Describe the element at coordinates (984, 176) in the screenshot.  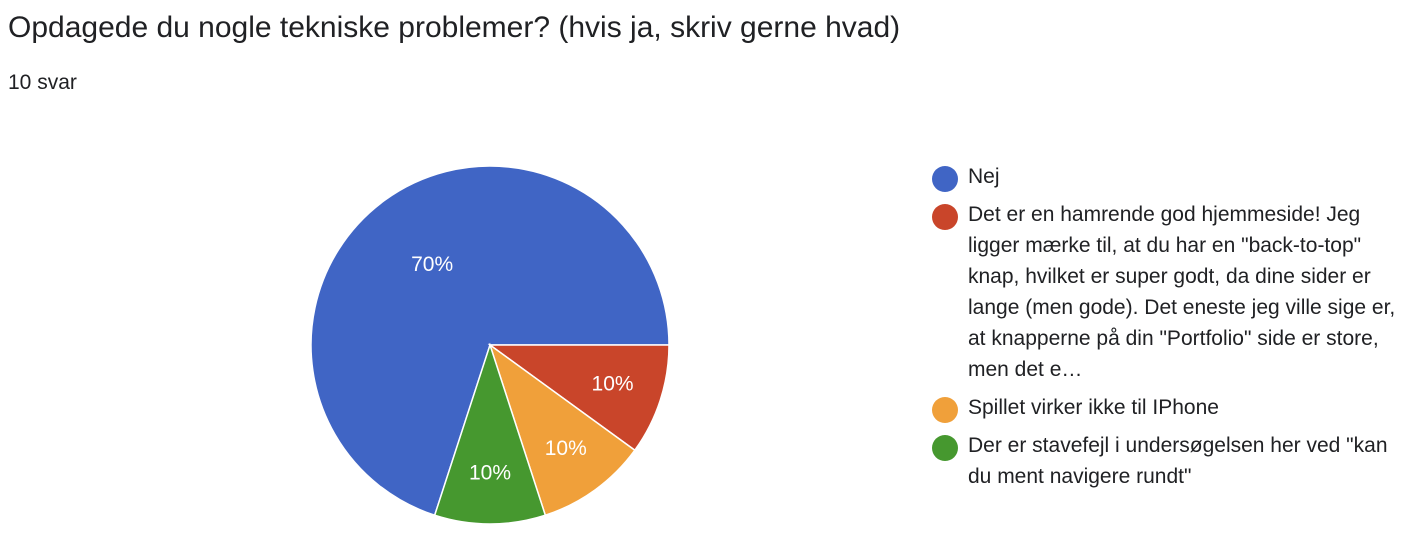
I see `legend-label: Nej` at that location.